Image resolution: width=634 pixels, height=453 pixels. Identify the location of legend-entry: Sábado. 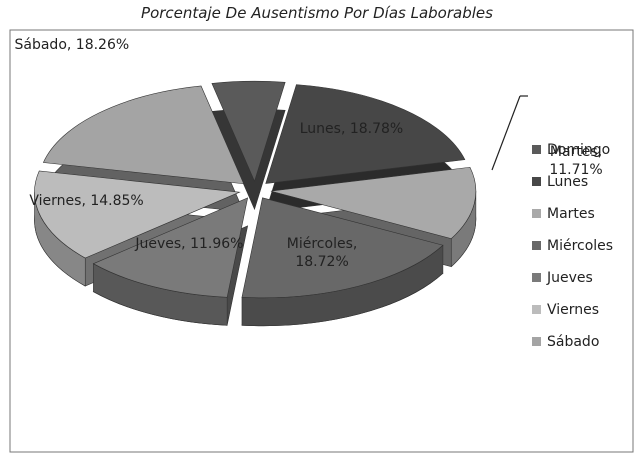
(565, 342).